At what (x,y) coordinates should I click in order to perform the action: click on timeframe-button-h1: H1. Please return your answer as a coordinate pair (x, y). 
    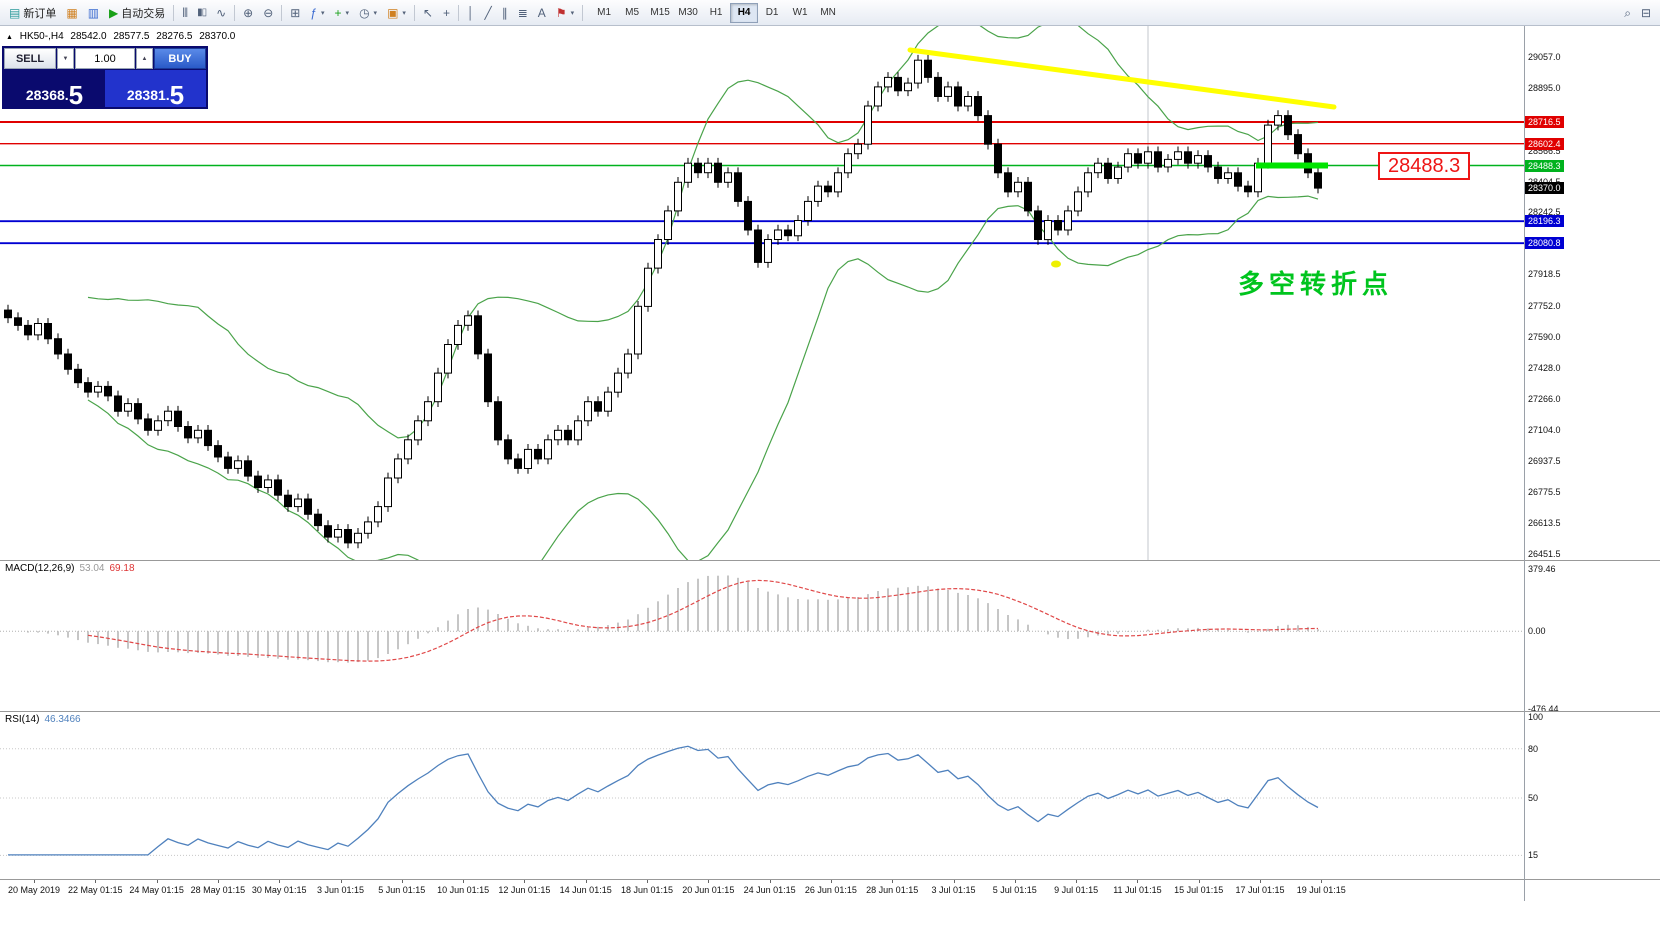
    Looking at the image, I should click on (716, 13).